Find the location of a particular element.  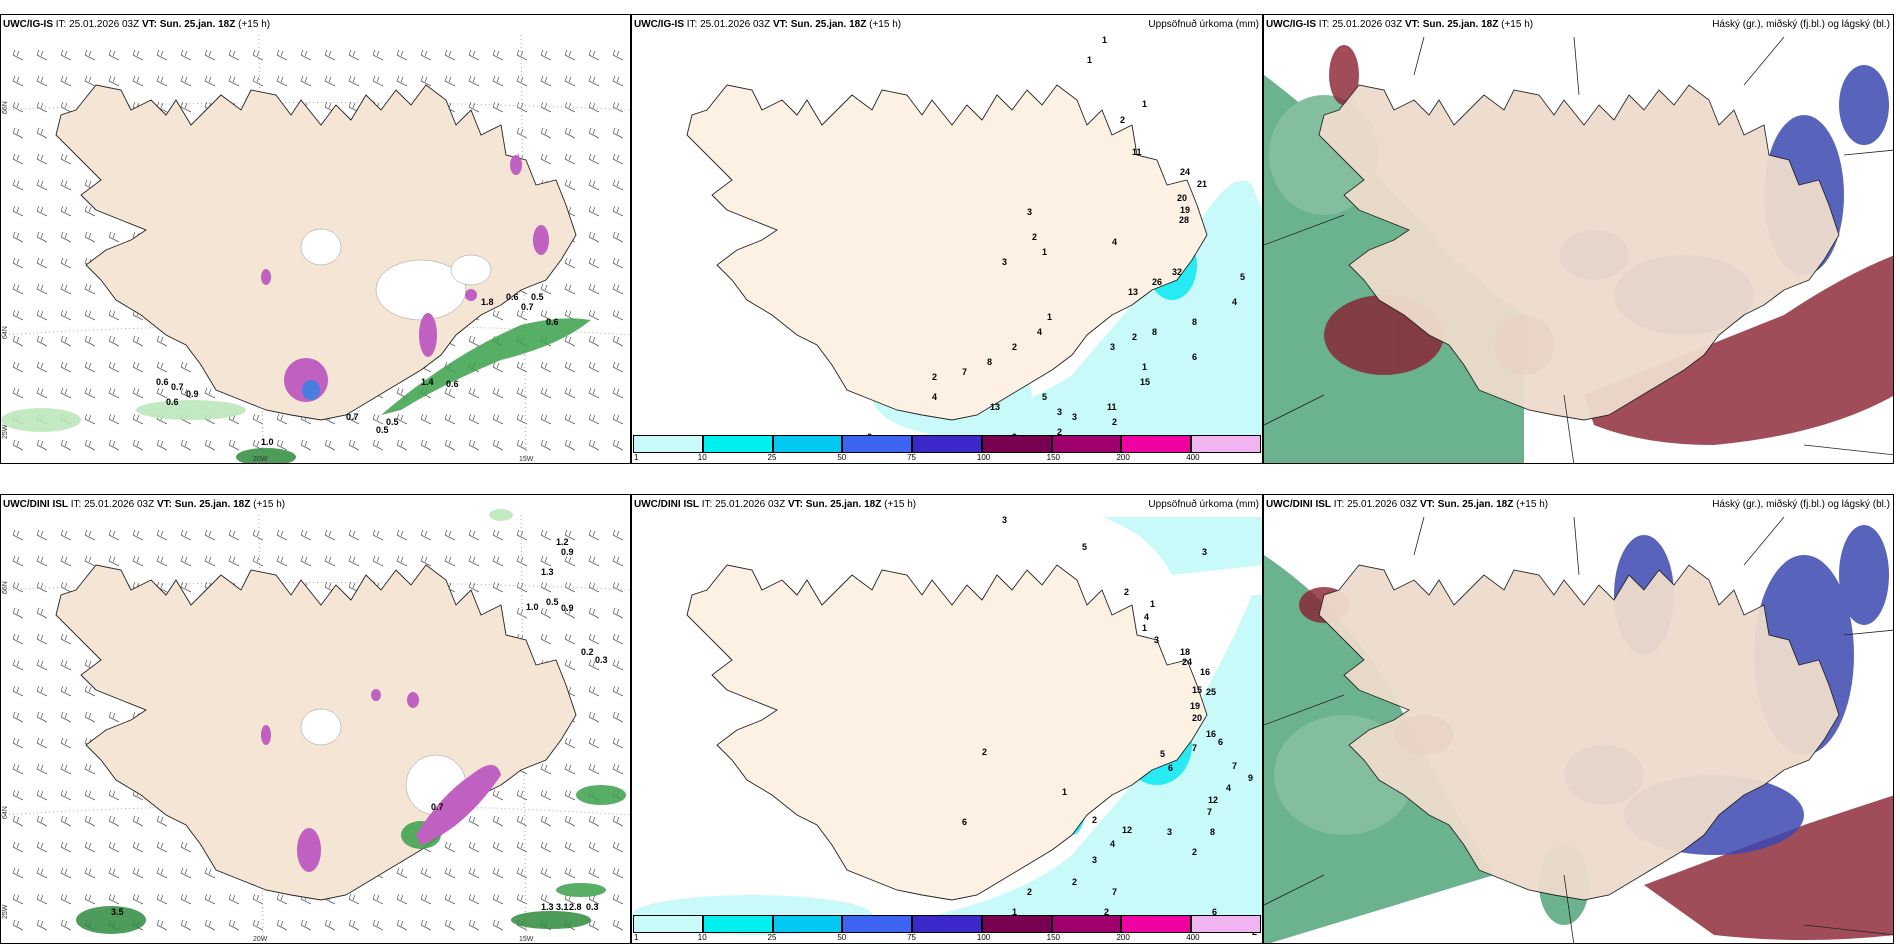

map-value-label: 32 is located at coordinates (1177, 272).